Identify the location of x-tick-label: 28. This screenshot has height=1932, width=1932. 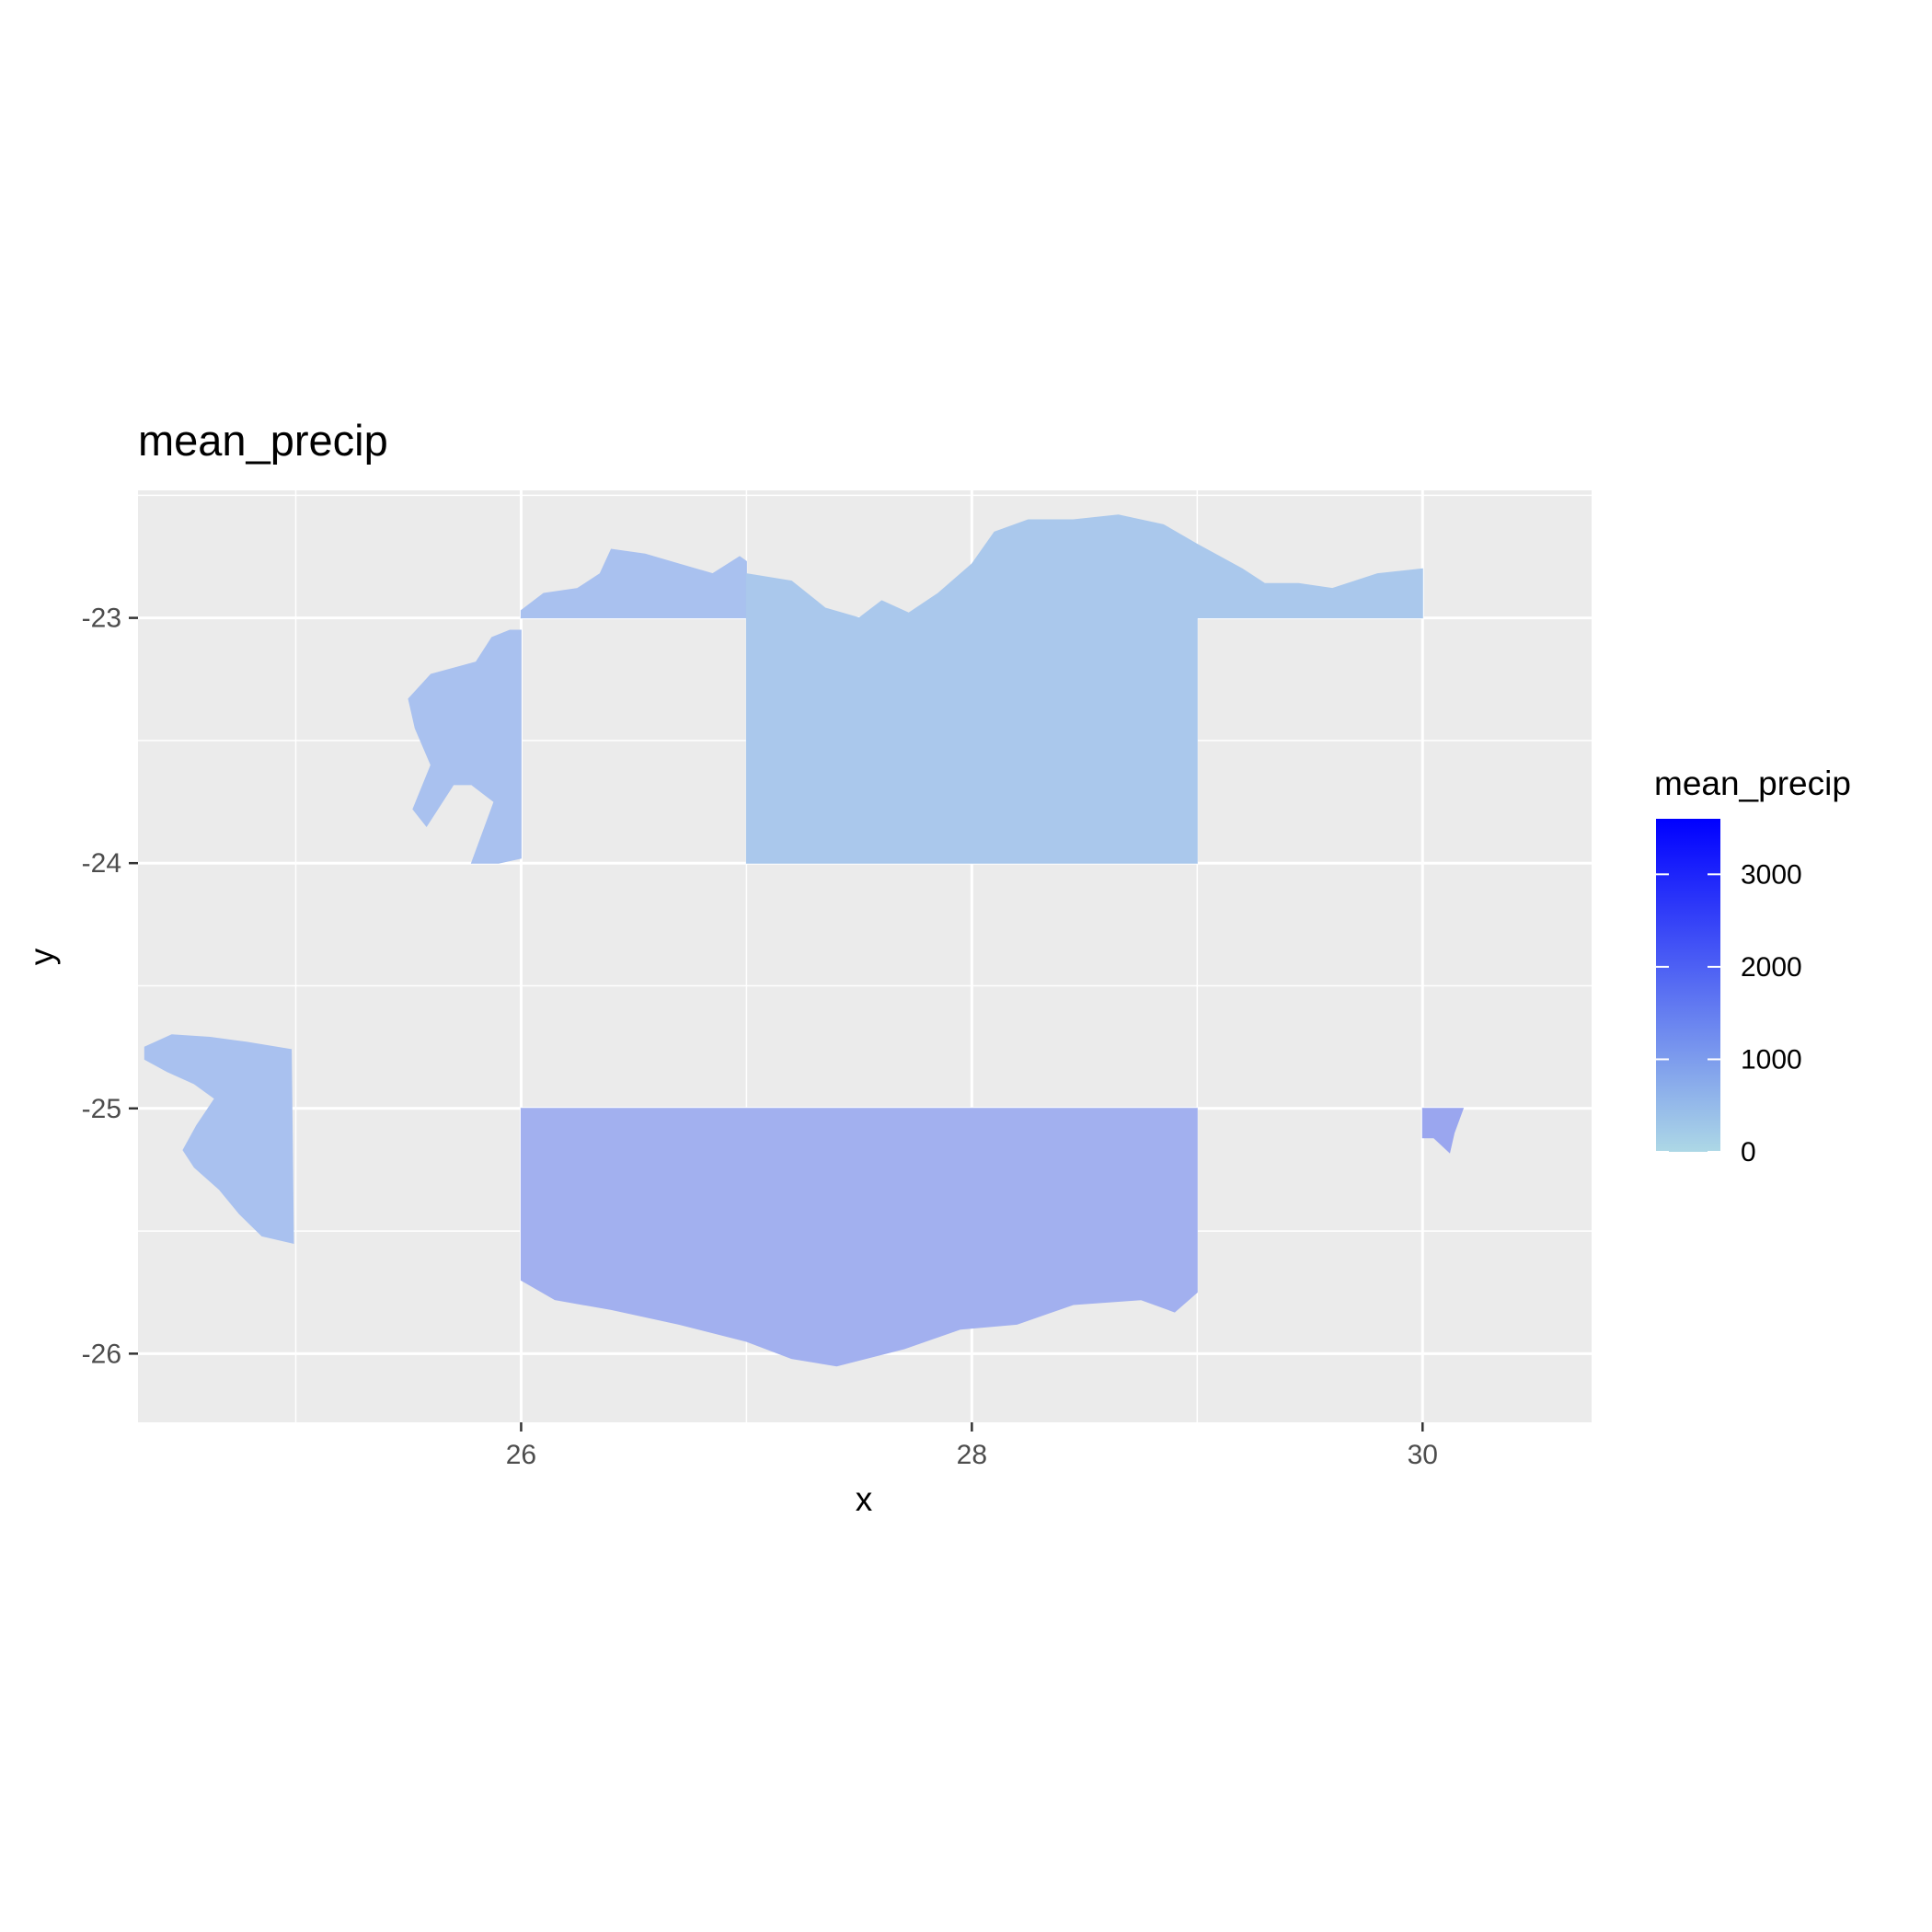
(972, 1455).